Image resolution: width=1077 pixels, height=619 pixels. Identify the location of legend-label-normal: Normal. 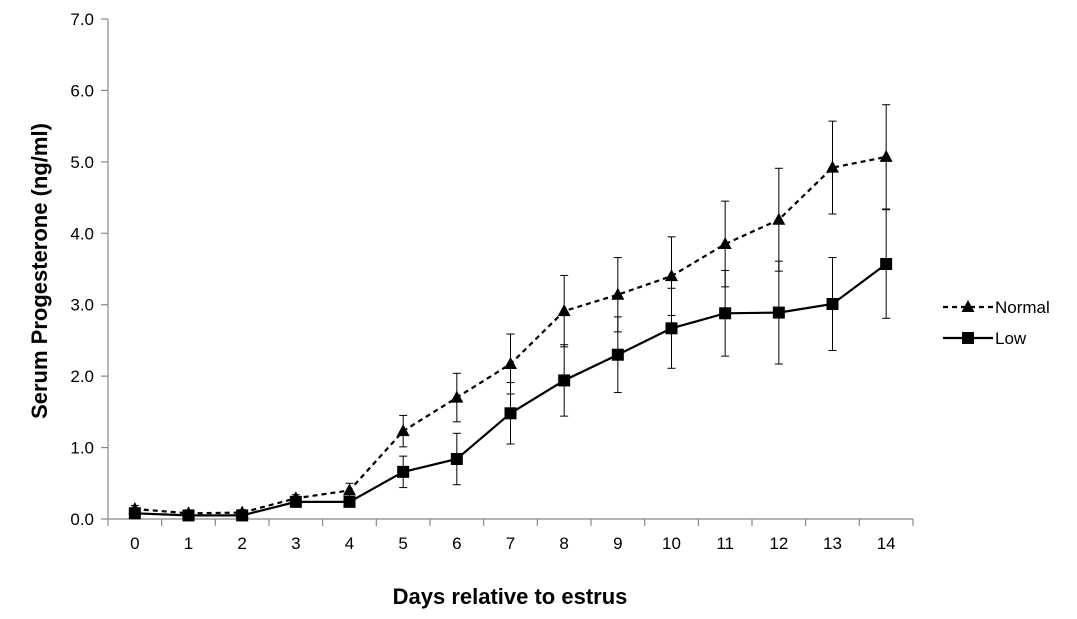
(1022, 307).